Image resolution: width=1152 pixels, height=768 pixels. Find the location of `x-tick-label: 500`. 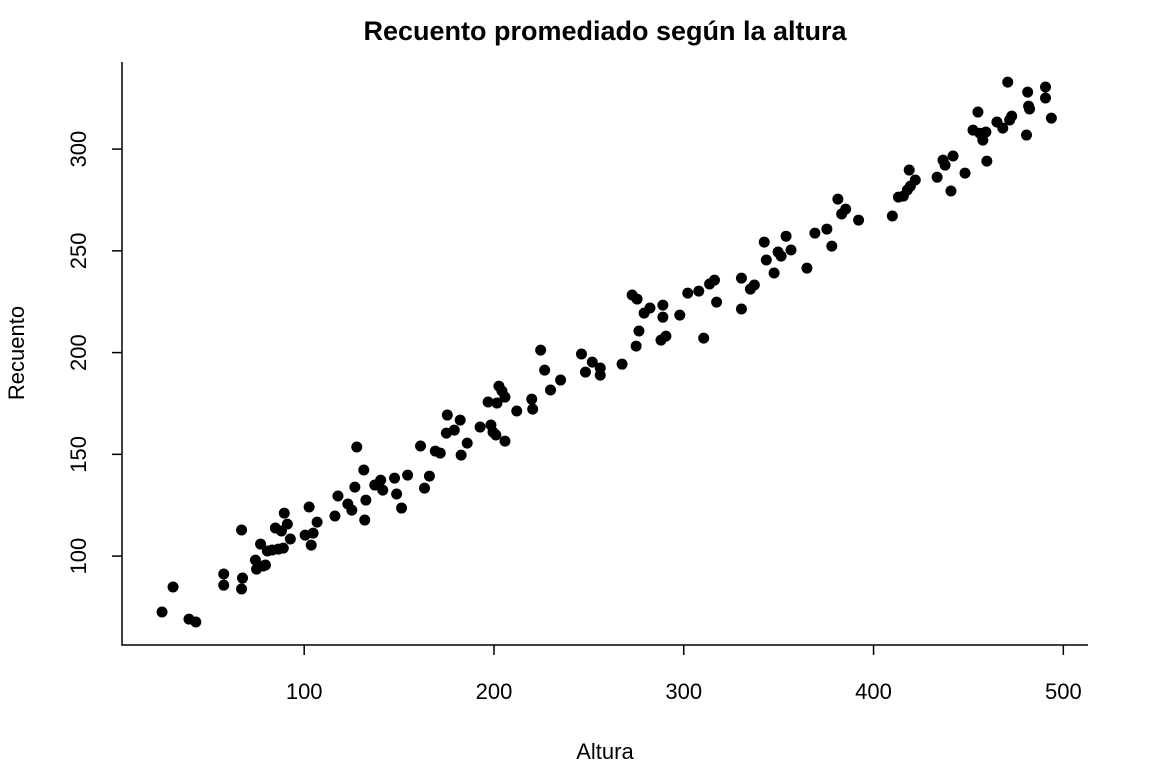

x-tick-label: 500 is located at coordinates (1063, 691).